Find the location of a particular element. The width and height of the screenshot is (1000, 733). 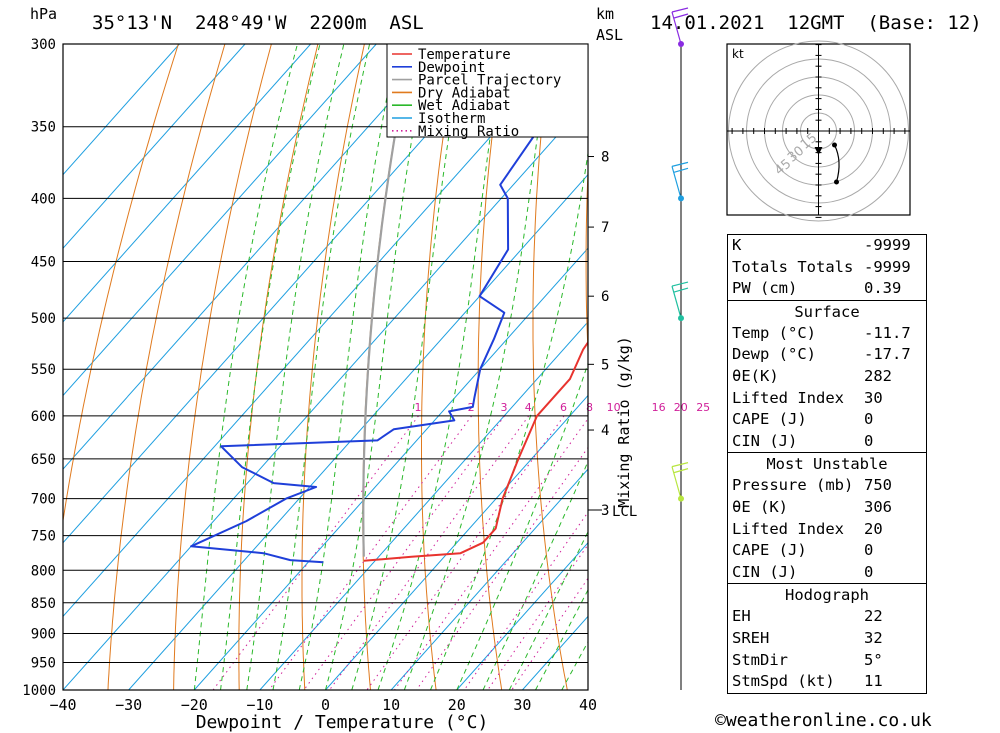

mixing-ratio-axis-label: Mixing Ratio (g/kg) is located at coordinates (624, 422).